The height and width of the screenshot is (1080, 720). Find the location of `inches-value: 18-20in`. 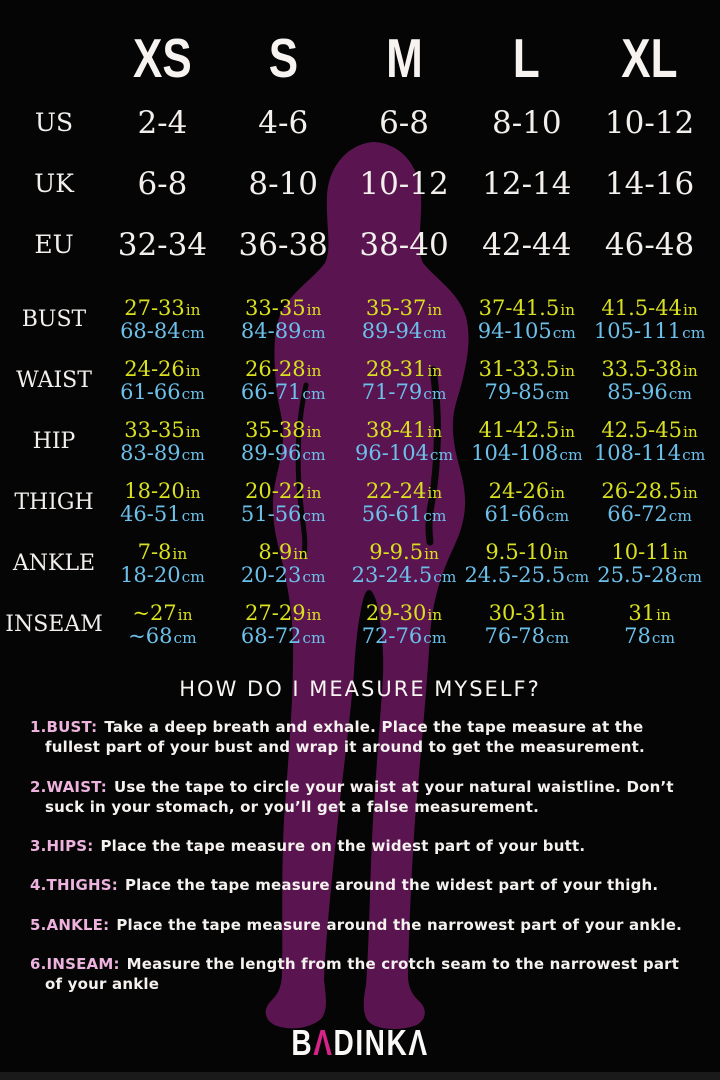

inches-value: 18-20in is located at coordinates (162, 490).